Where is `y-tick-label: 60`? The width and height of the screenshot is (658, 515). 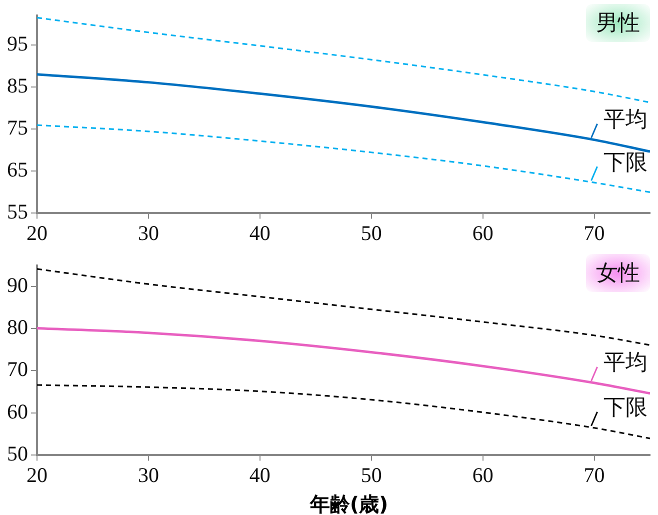
y-tick-label: 60 is located at coordinates (17, 411).